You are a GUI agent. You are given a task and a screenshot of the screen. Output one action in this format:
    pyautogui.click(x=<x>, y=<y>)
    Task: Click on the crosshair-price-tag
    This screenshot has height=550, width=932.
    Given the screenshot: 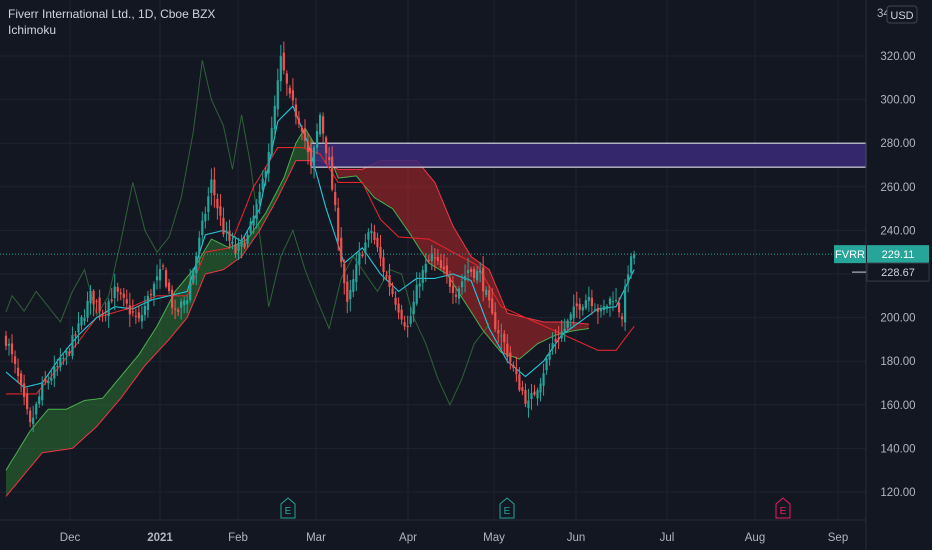 What is the action you would take?
    pyautogui.click(x=898, y=272)
    